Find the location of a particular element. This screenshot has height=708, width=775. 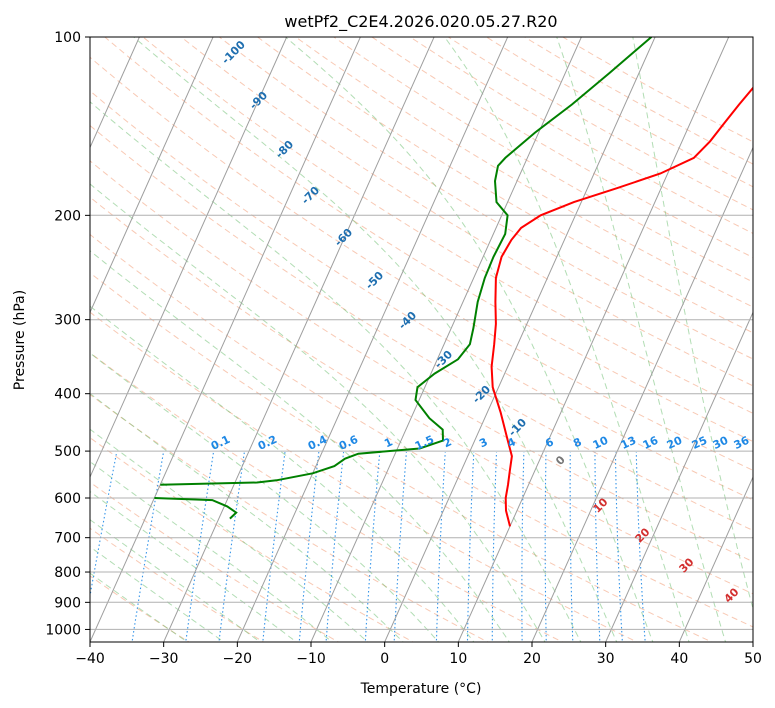

mixing-ratio-label: 3 is located at coordinates (483, 442).